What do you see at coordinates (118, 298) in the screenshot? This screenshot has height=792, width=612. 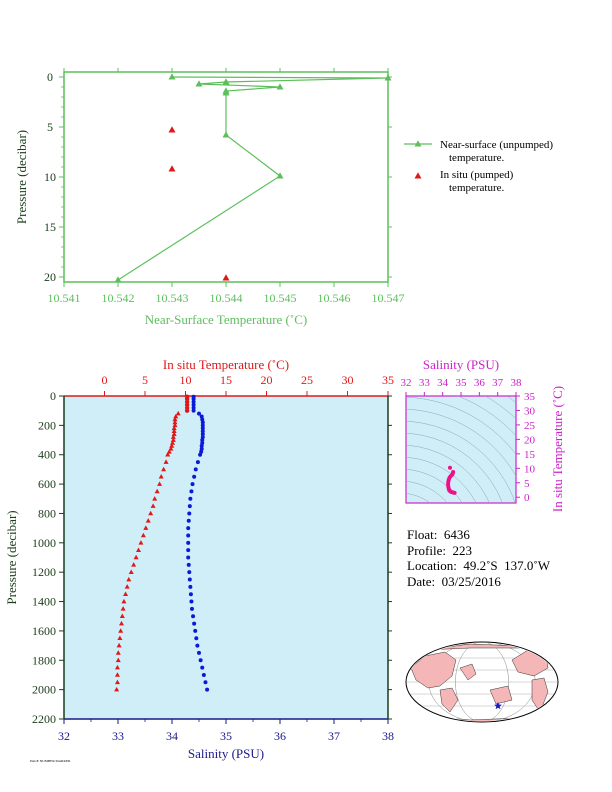 I see `near-surface-x-tick-label: 10.542` at bounding box center [118, 298].